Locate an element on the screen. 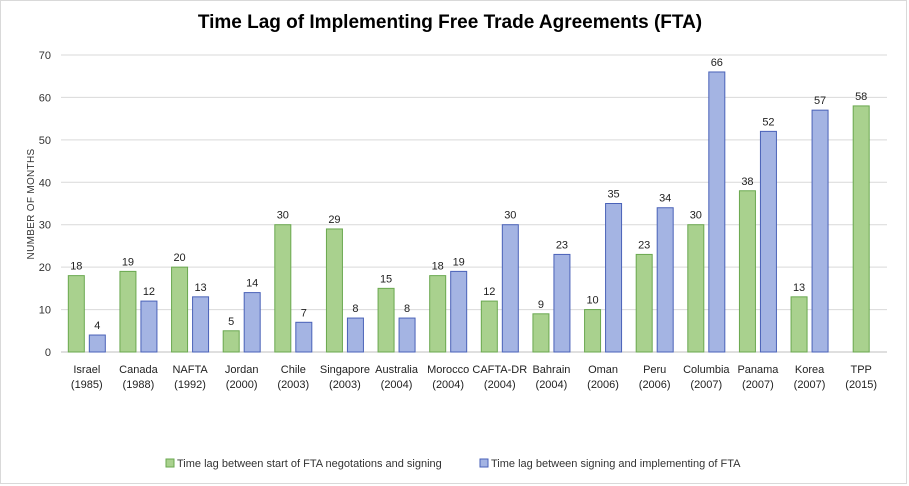 This screenshot has width=909, height=486. data-label: 35 is located at coordinates (613, 195).